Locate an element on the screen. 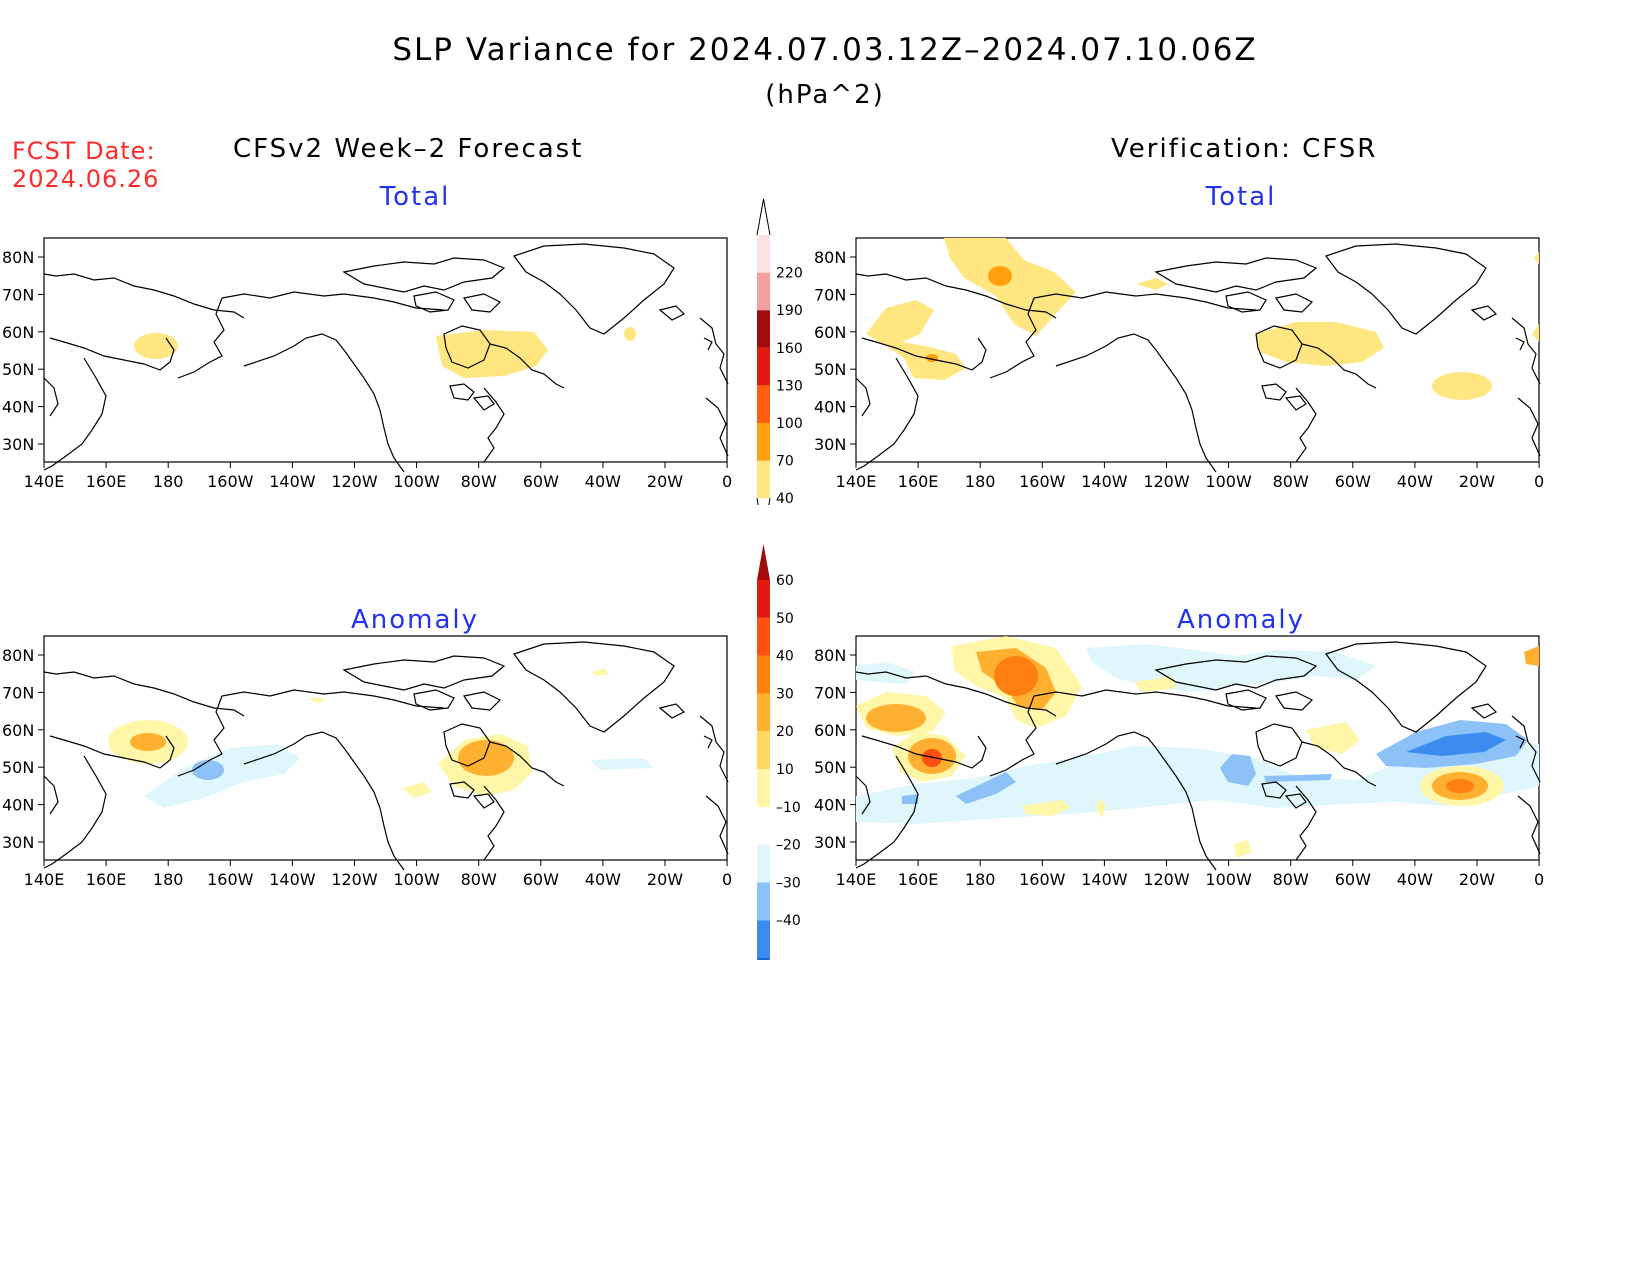 The image size is (1650, 1275). total-colorbar: 40 70 100 130 160 190 220 is located at coordinates (779, 351).